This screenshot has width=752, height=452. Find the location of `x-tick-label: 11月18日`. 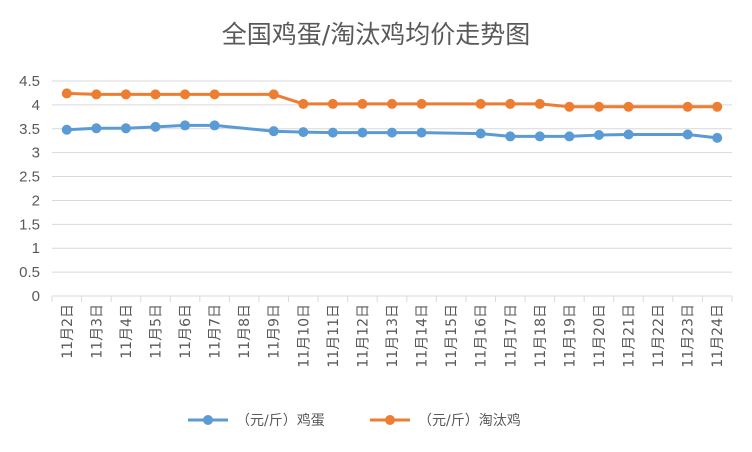

x-tick-label: 11月18日 is located at coordinates (541, 336).